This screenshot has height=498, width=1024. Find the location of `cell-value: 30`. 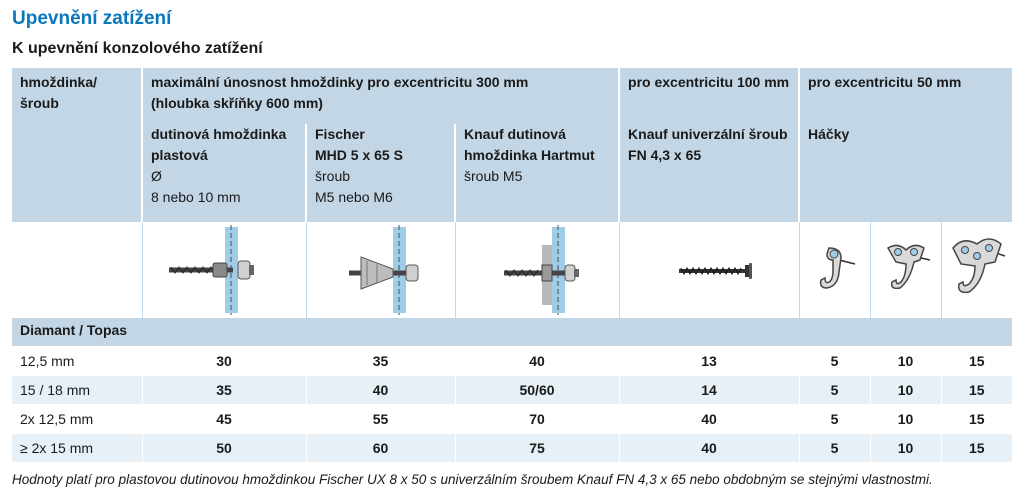

cell-value: 30 is located at coordinates (223, 360).